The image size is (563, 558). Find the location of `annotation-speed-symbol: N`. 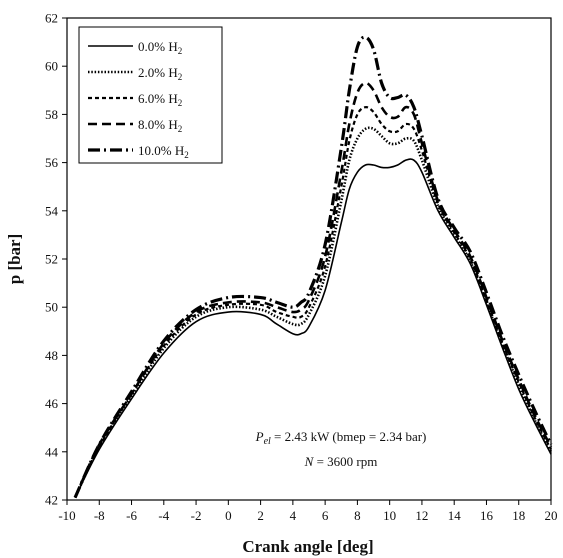

annotation-speed-symbol: N is located at coordinates (309, 461).